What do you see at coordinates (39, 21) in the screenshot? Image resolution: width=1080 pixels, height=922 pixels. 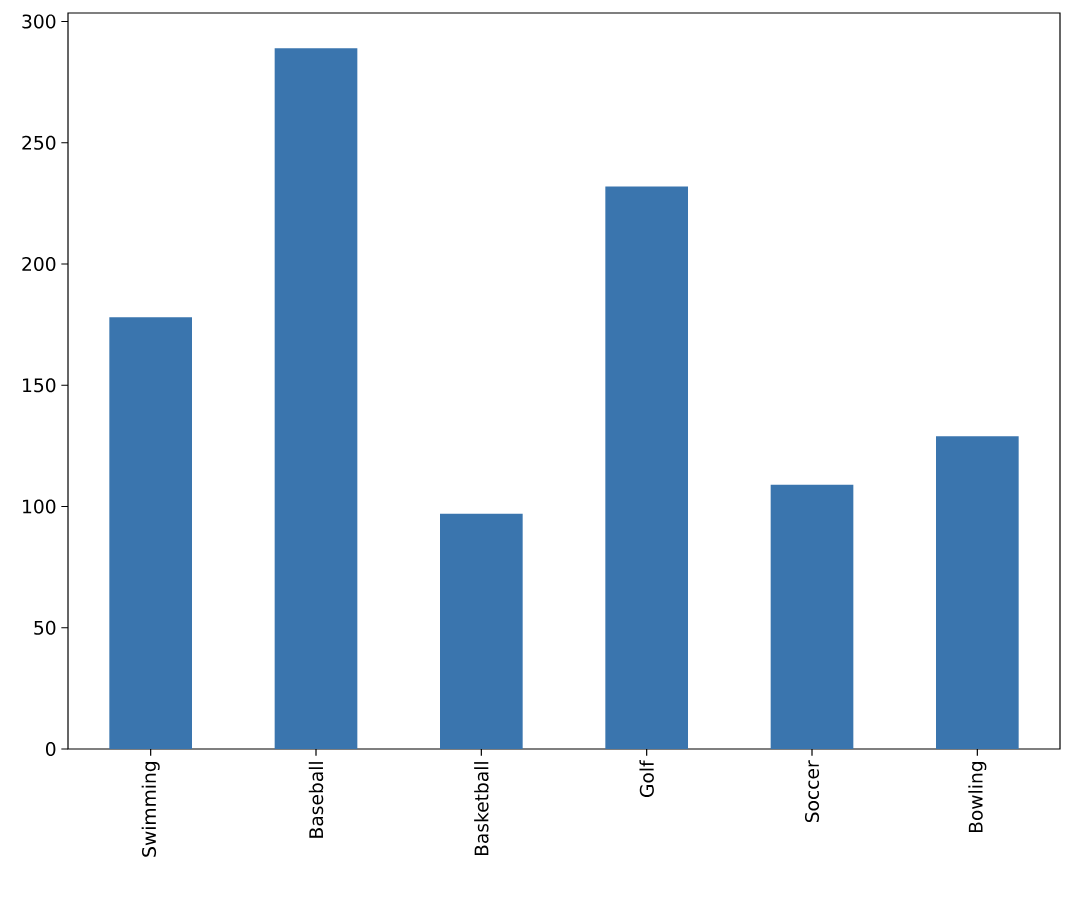 I see `y-tick-label: 300` at bounding box center [39, 21].